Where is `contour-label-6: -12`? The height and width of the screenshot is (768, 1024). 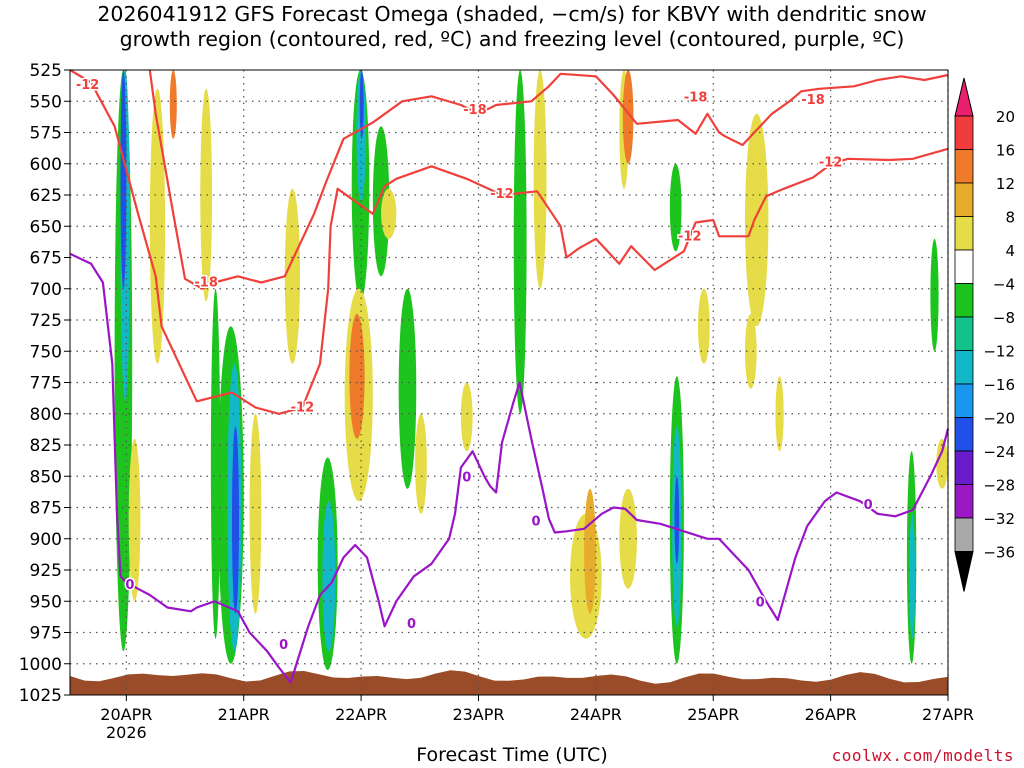 contour-label-6: -12 is located at coordinates (690, 236).